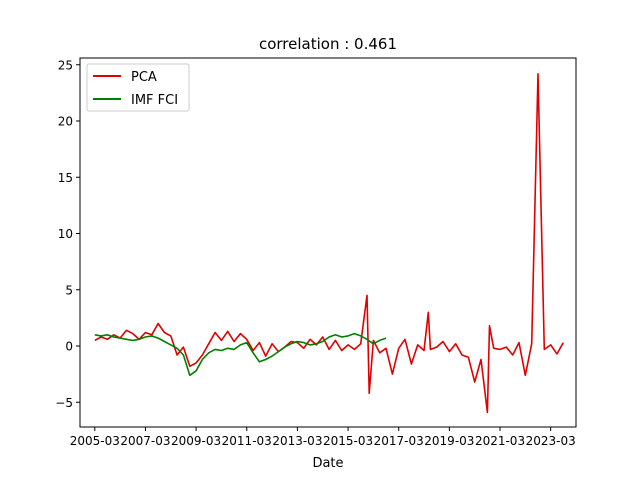 This screenshot has width=640, height=480. Describe the element at coordinates (144, 77) in the screenshot. I see `legend-label-pca: PCA` at that location.